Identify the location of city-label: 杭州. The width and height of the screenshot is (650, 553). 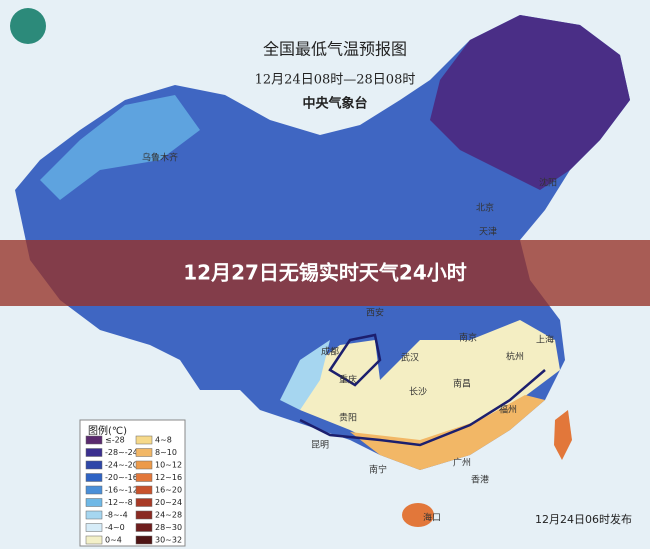
(515, 357).